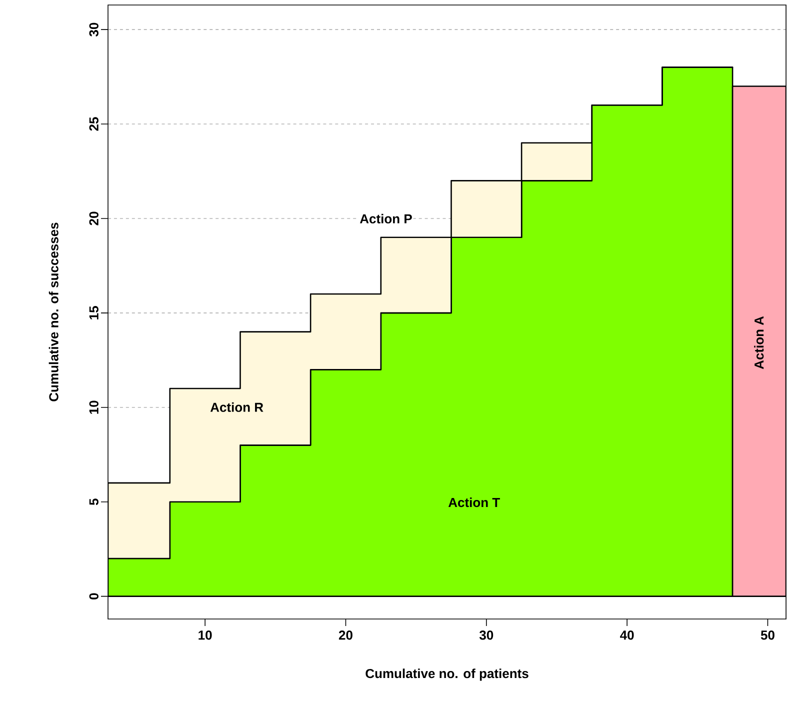 This screenshot has height=718, width=787. Describe the element at coordinates (447, 674) in the screenshot. I see `x-axis-title: Cumulative no. of patients` at that location.